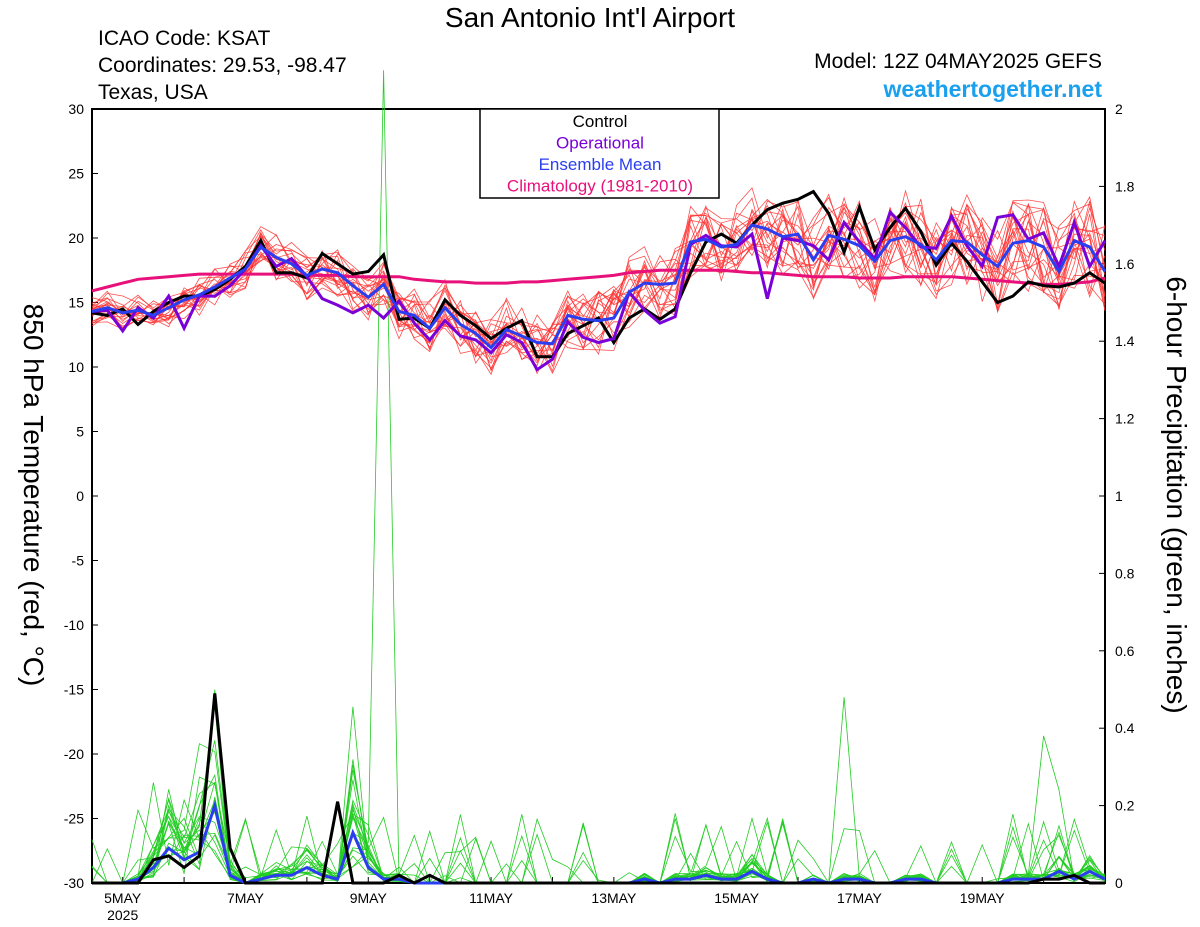  What do you see at coordinates (76, 303) in the screenshot?
I see `left-tick-label: 15` at bounding box center [76, 303].